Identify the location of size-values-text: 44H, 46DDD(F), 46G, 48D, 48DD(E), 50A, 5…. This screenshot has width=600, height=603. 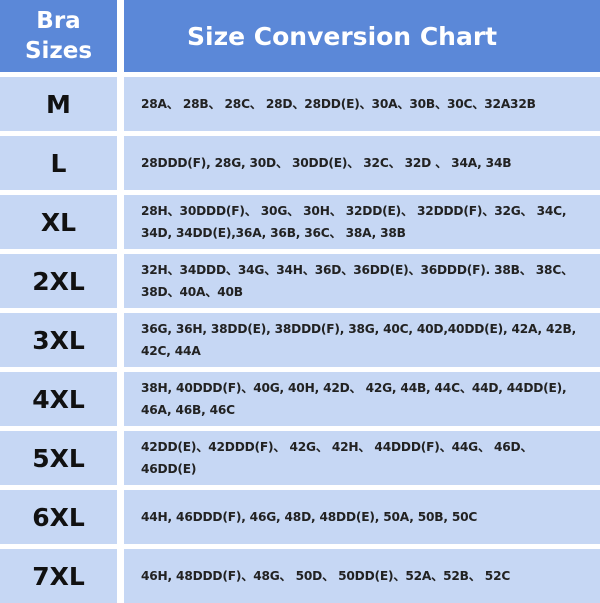
(309, 517).